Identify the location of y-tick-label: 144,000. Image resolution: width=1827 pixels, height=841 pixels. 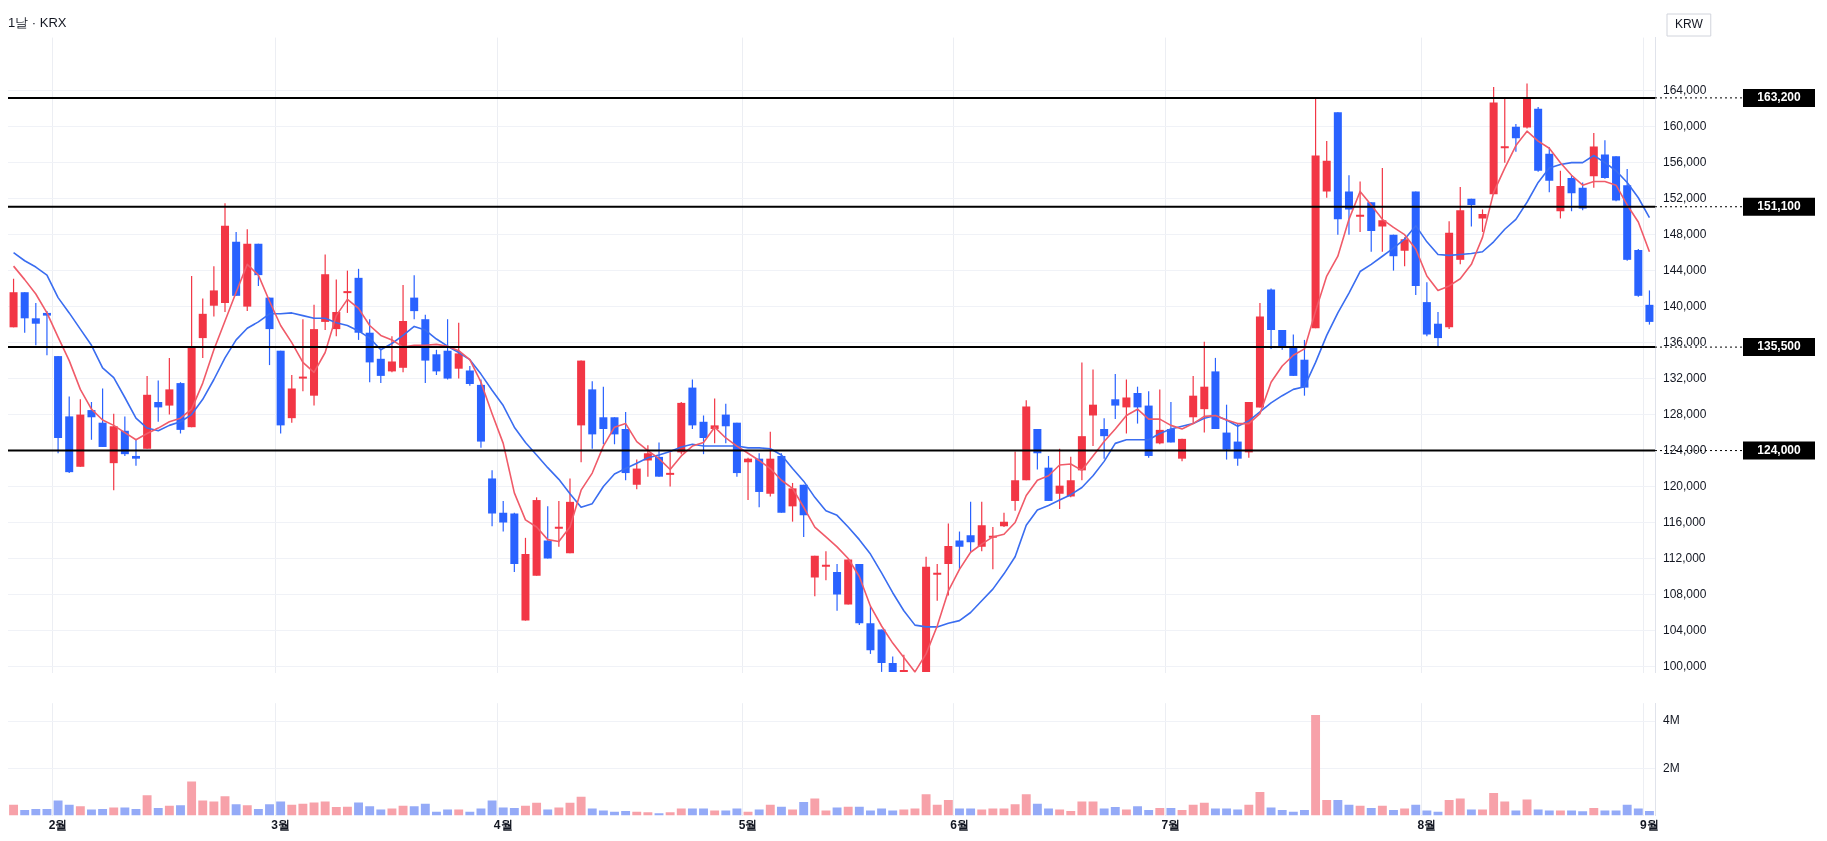
(1685, 269).